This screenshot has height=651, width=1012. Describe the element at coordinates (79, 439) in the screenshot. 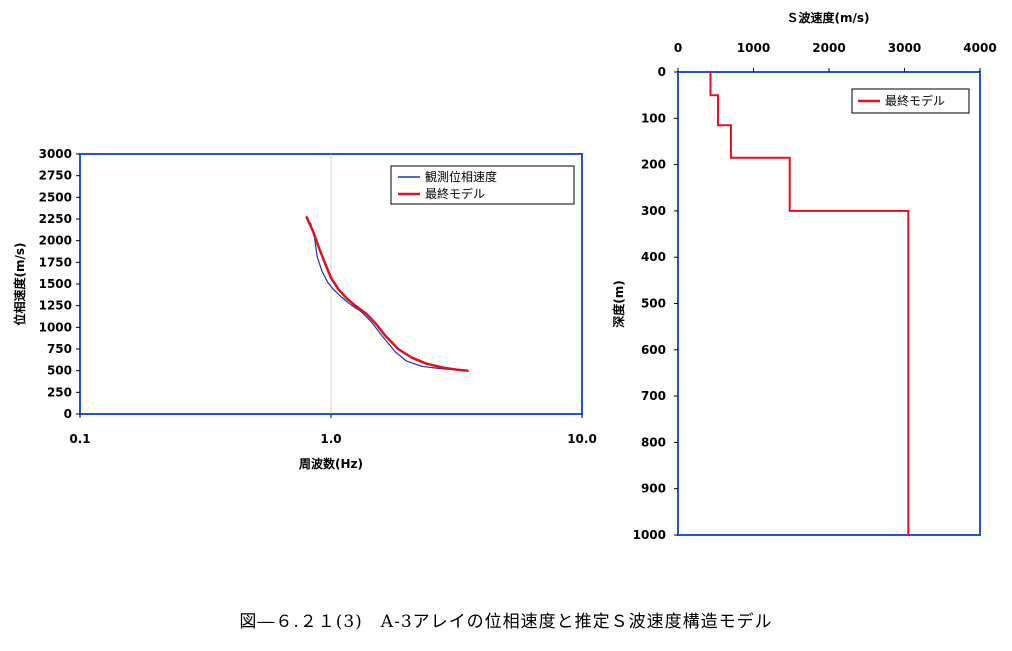

I see `left-x-tick-label: 0.1` at that location.